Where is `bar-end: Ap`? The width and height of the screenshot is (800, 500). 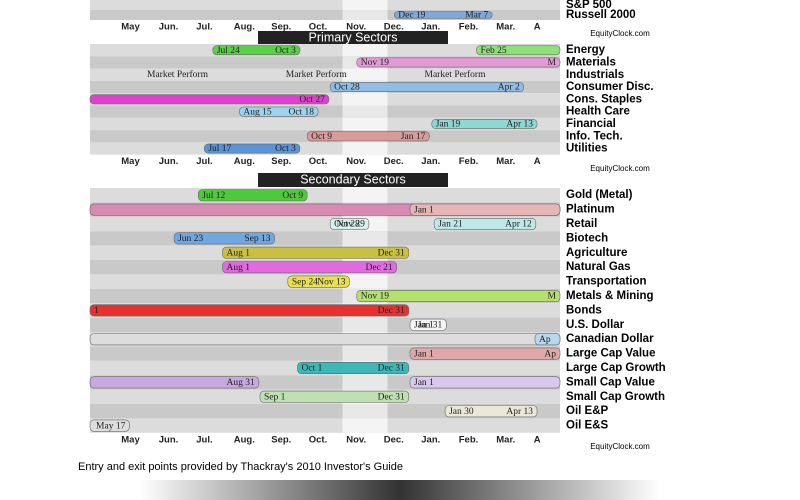
bar-end: Ap is located at coordinates (550, 354).